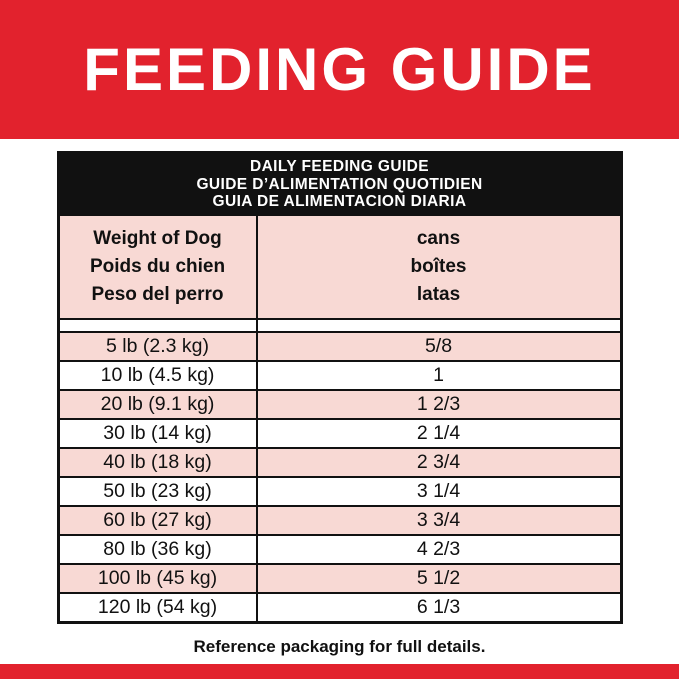 The height and width of the screenshot is (679, 679). Describe the element at coordinates (159, 520) in the screenshot. I see `weight-cell: 60 lb (27 kg)` at that location.